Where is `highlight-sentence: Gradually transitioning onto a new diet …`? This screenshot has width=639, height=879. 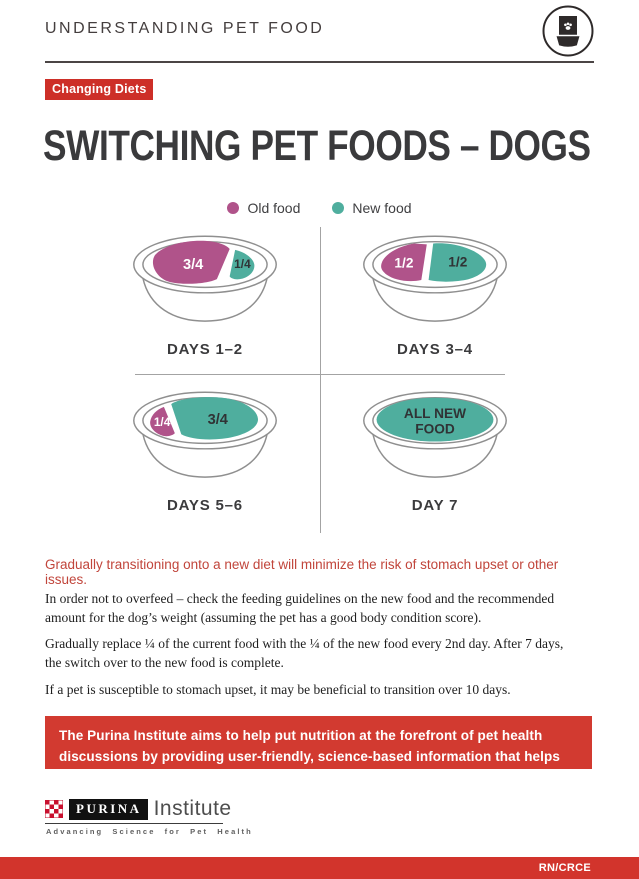
highlight-sentence: Gradually transitioning onto a new diet … is located at coordinates (302, 572).